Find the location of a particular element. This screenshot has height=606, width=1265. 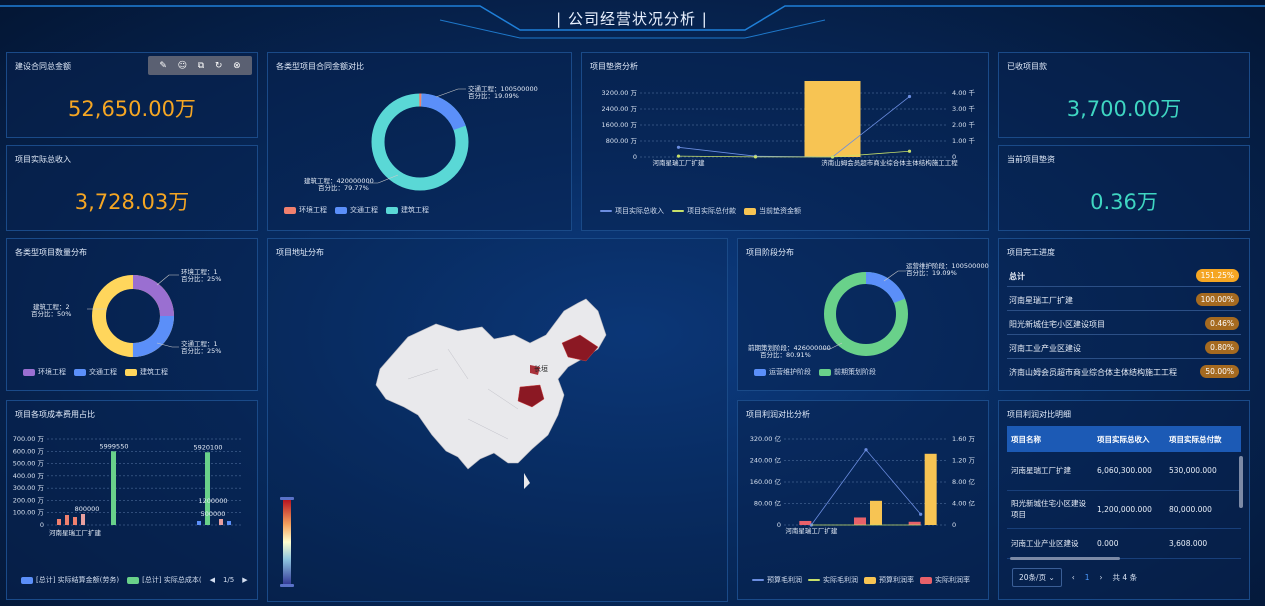

legend-item-budget-rate: 预算利润率 is located at coordinates (889, 580).